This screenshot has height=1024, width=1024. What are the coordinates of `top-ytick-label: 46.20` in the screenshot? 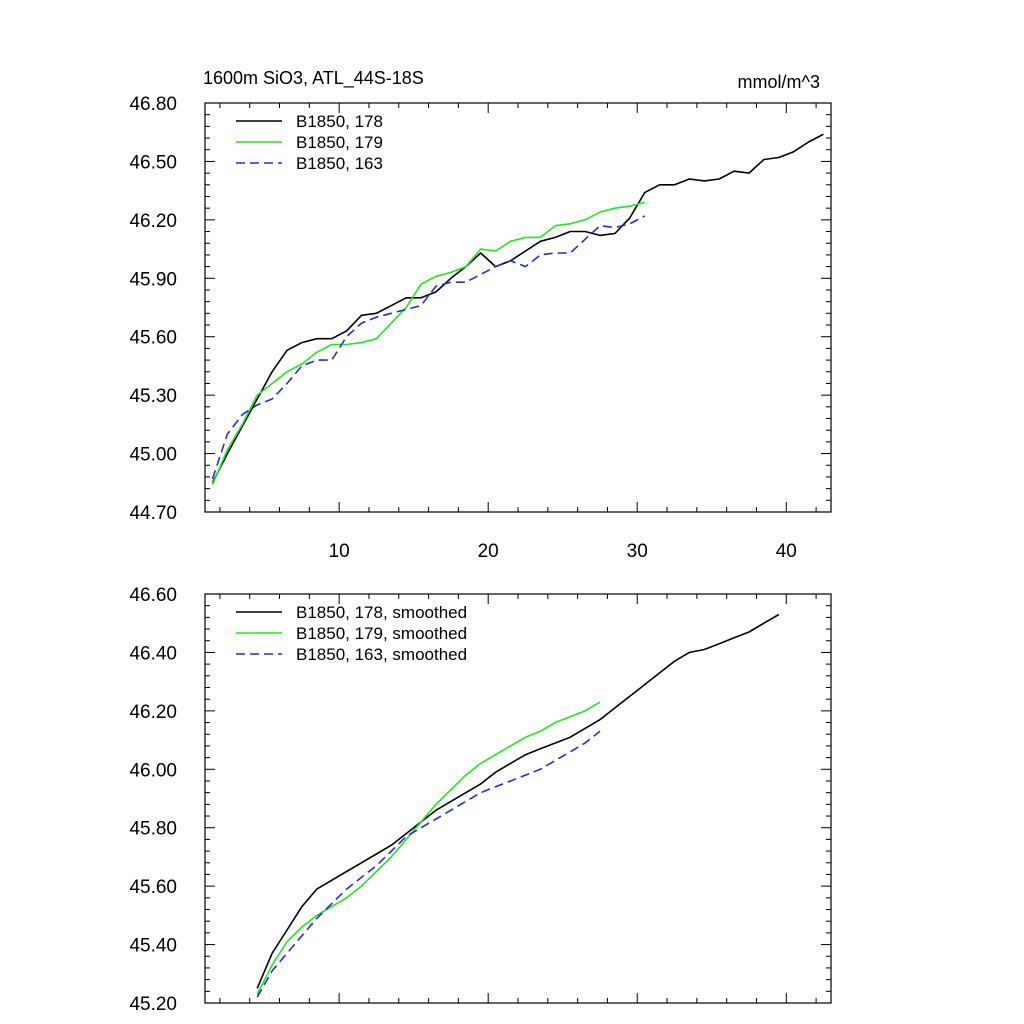 It's located at (153, 221).